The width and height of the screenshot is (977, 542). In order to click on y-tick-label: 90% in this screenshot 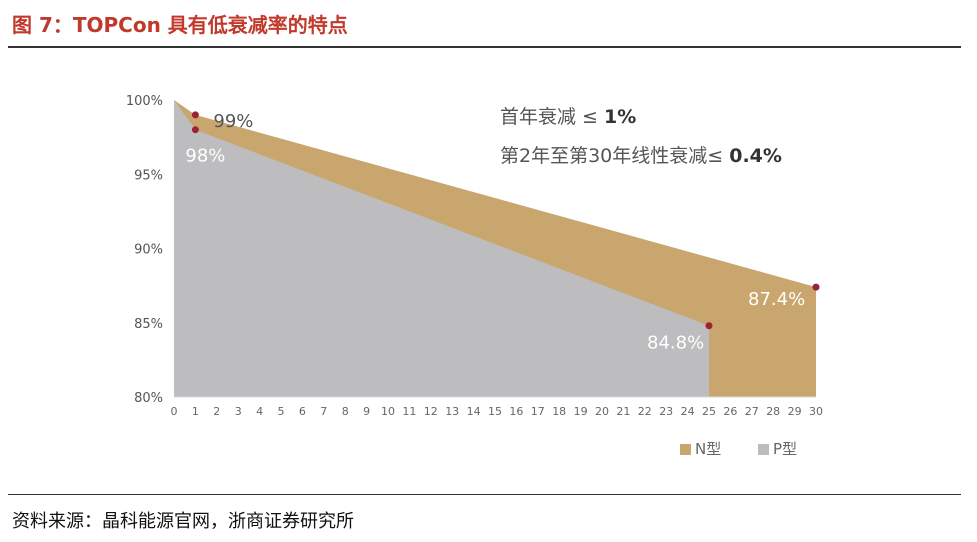, I will do `click(148, 250)`.